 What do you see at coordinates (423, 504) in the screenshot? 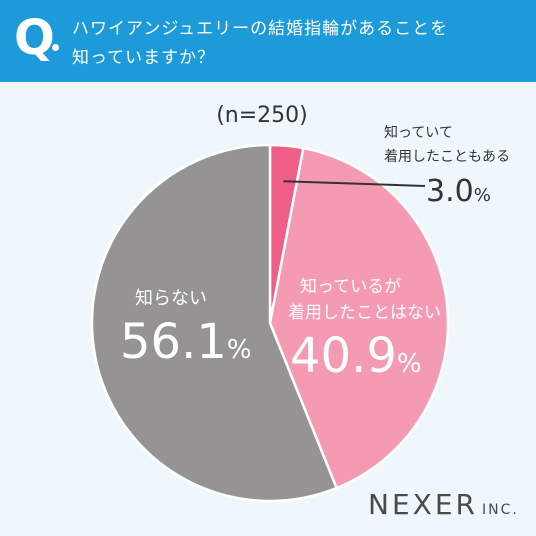
I see `logo-main-text: NEXER` at bounding box center [423, 504].